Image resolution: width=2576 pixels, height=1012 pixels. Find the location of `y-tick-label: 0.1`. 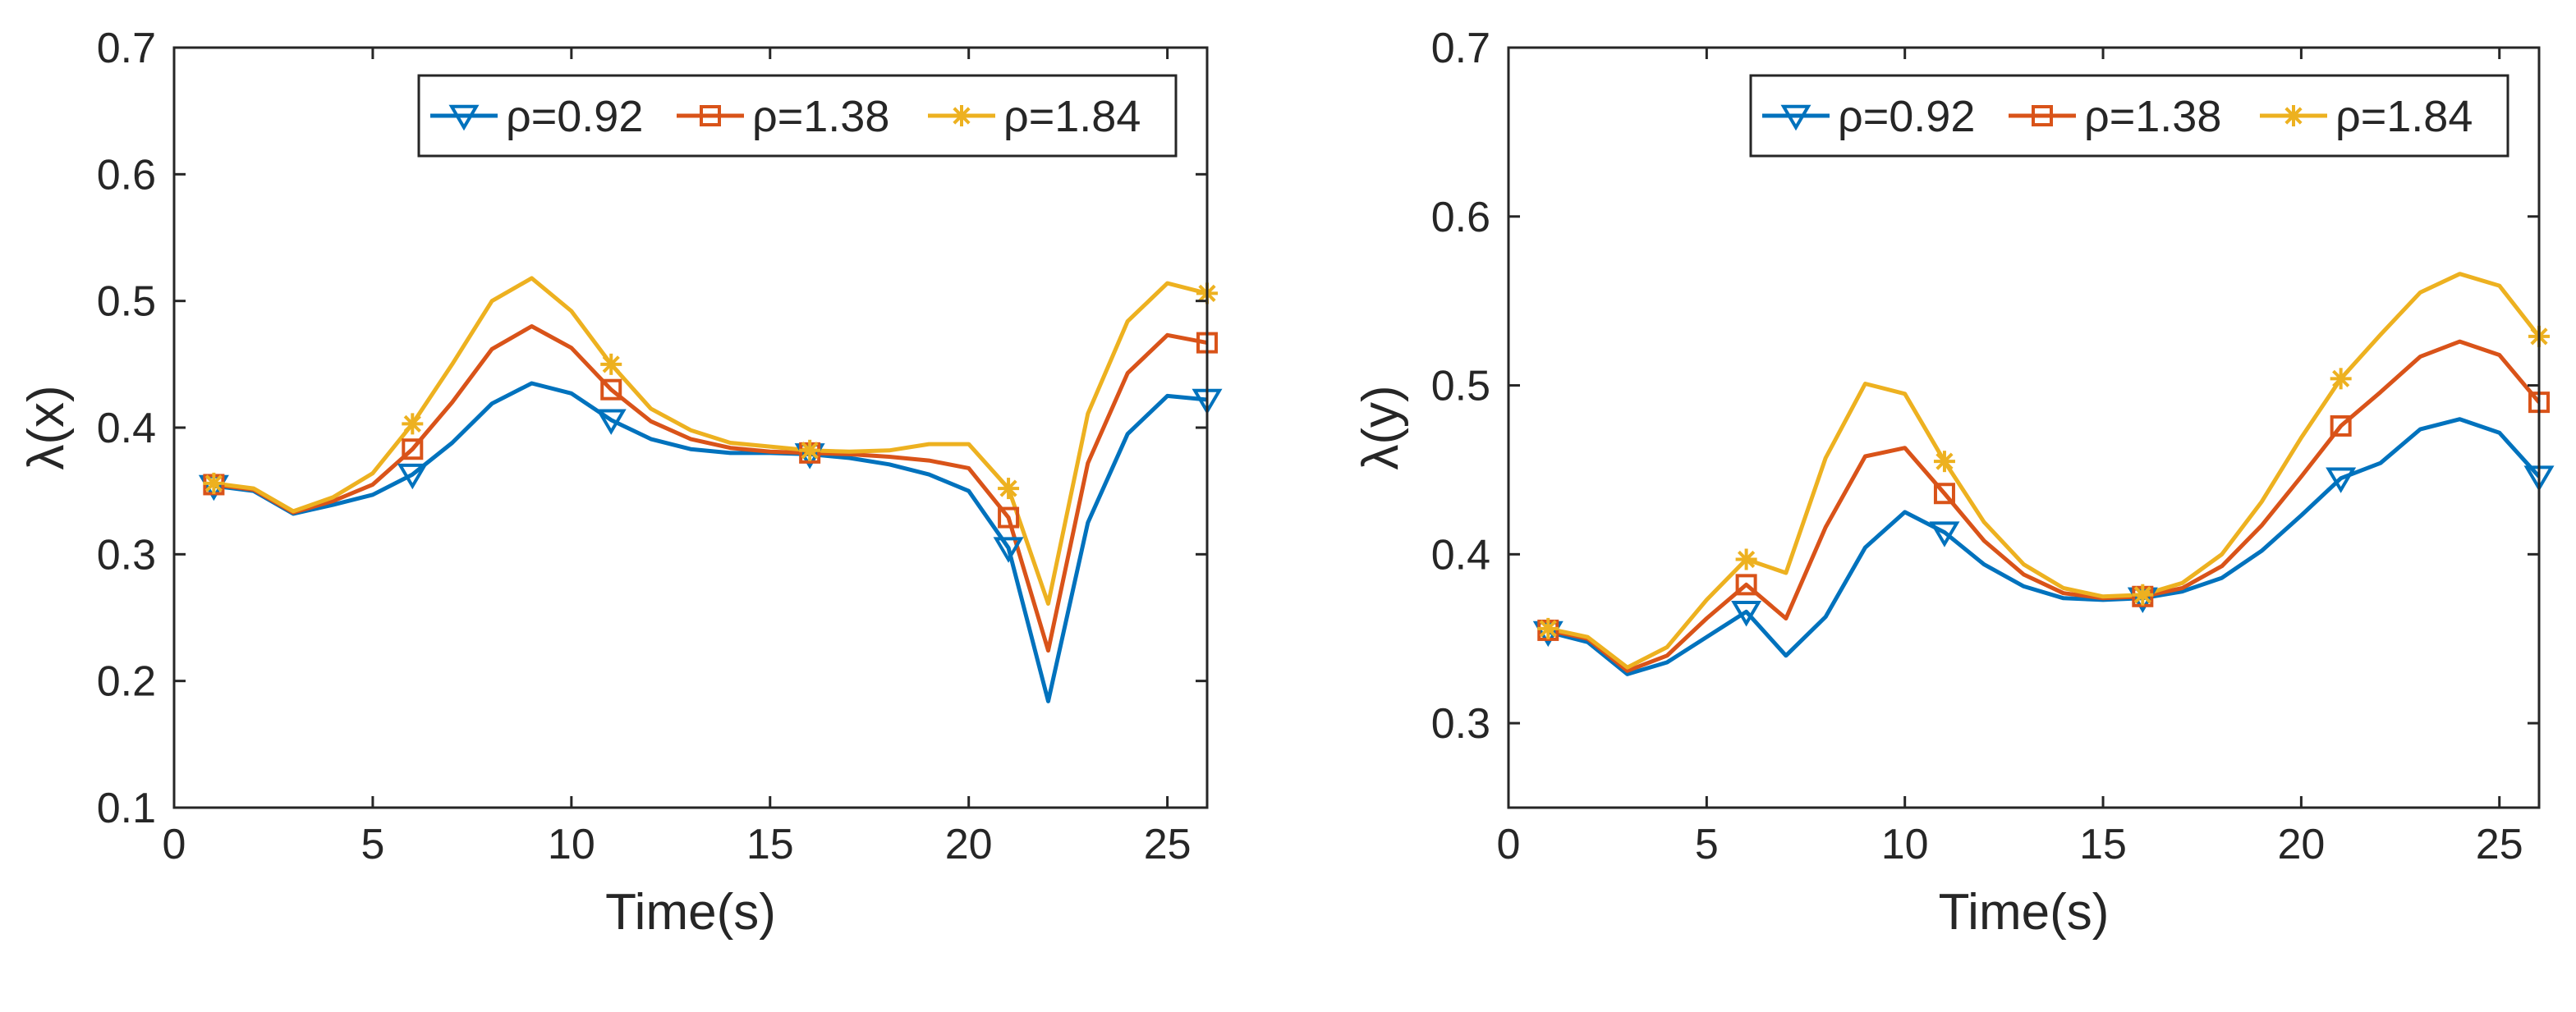

y-tick-label: 0.1 is located at coordinates (126, 808).